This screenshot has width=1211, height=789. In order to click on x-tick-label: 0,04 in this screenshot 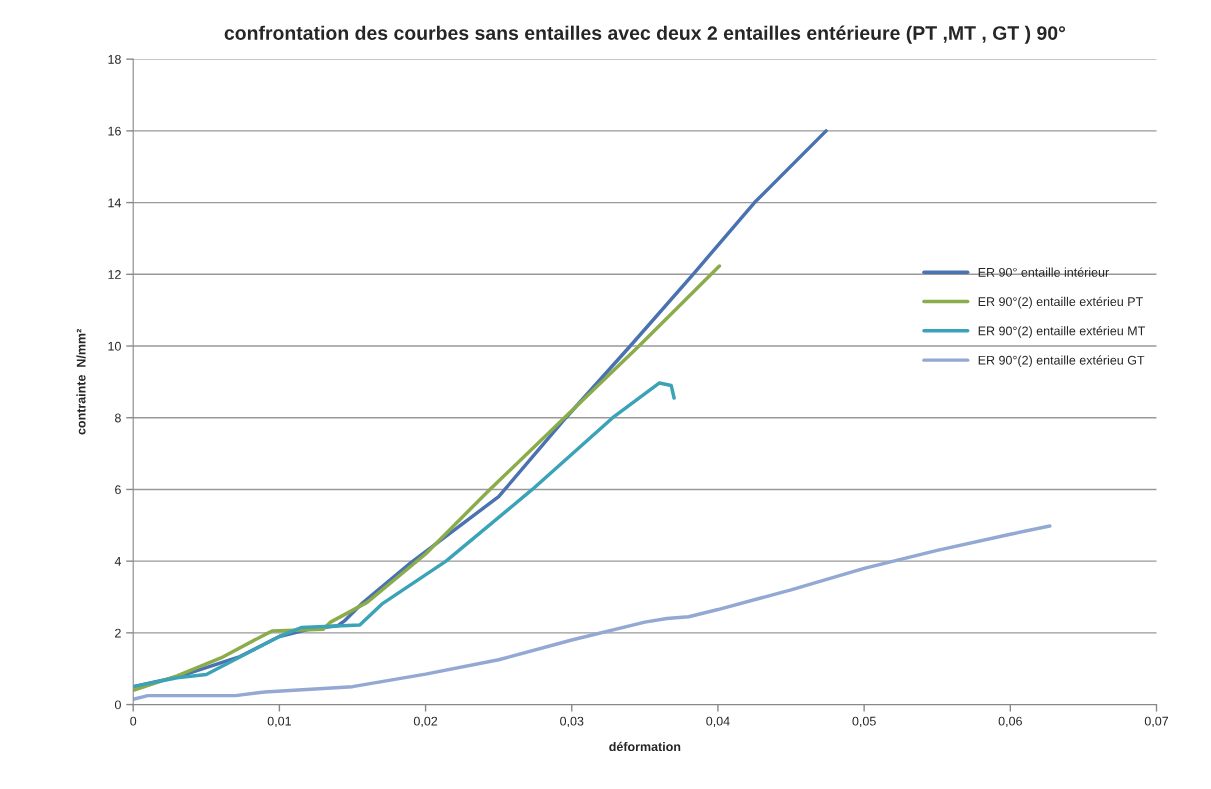, I will do `click(718, 722)`.